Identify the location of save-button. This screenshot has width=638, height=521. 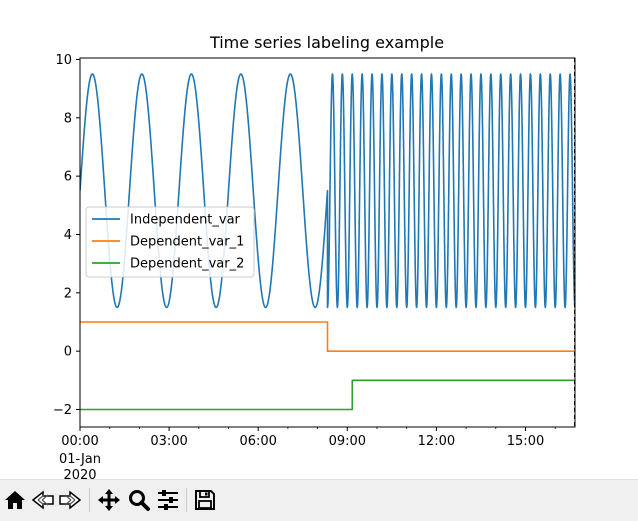
(205, 500).